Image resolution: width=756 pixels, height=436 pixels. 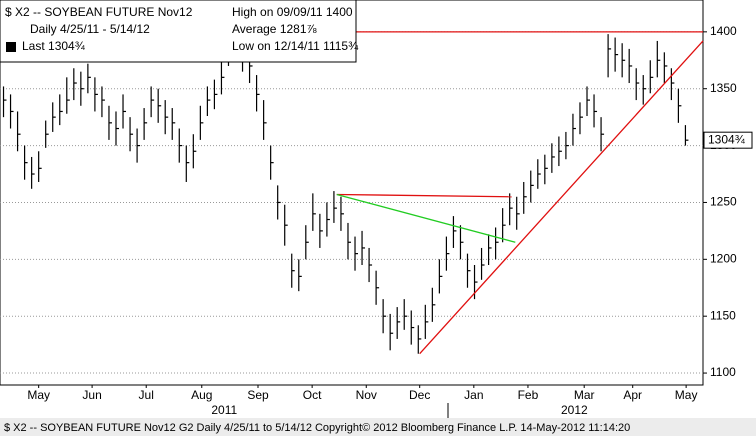 I want to click on legend-box, so click(x=178, y=31).